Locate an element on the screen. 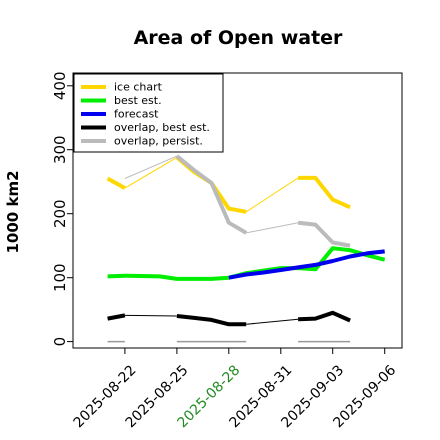  chart-title: Area of Open water is located at coordinates (238, 38).